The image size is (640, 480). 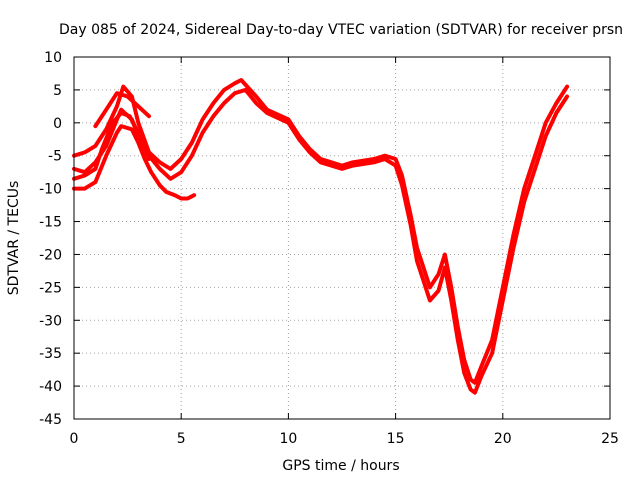 I want to click on y-tick-label: -35, so click(x=50, y=354).